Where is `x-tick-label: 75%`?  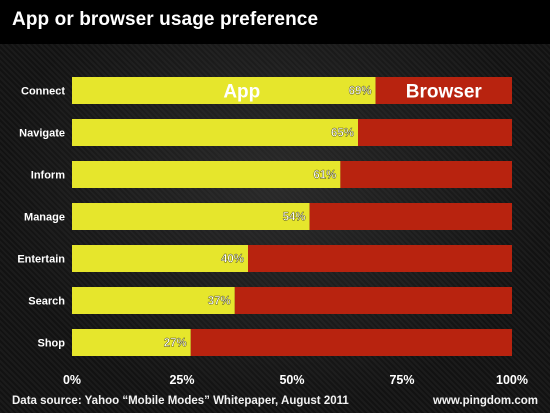 x-tick-label: 75% is located at coordinates (401, 380).